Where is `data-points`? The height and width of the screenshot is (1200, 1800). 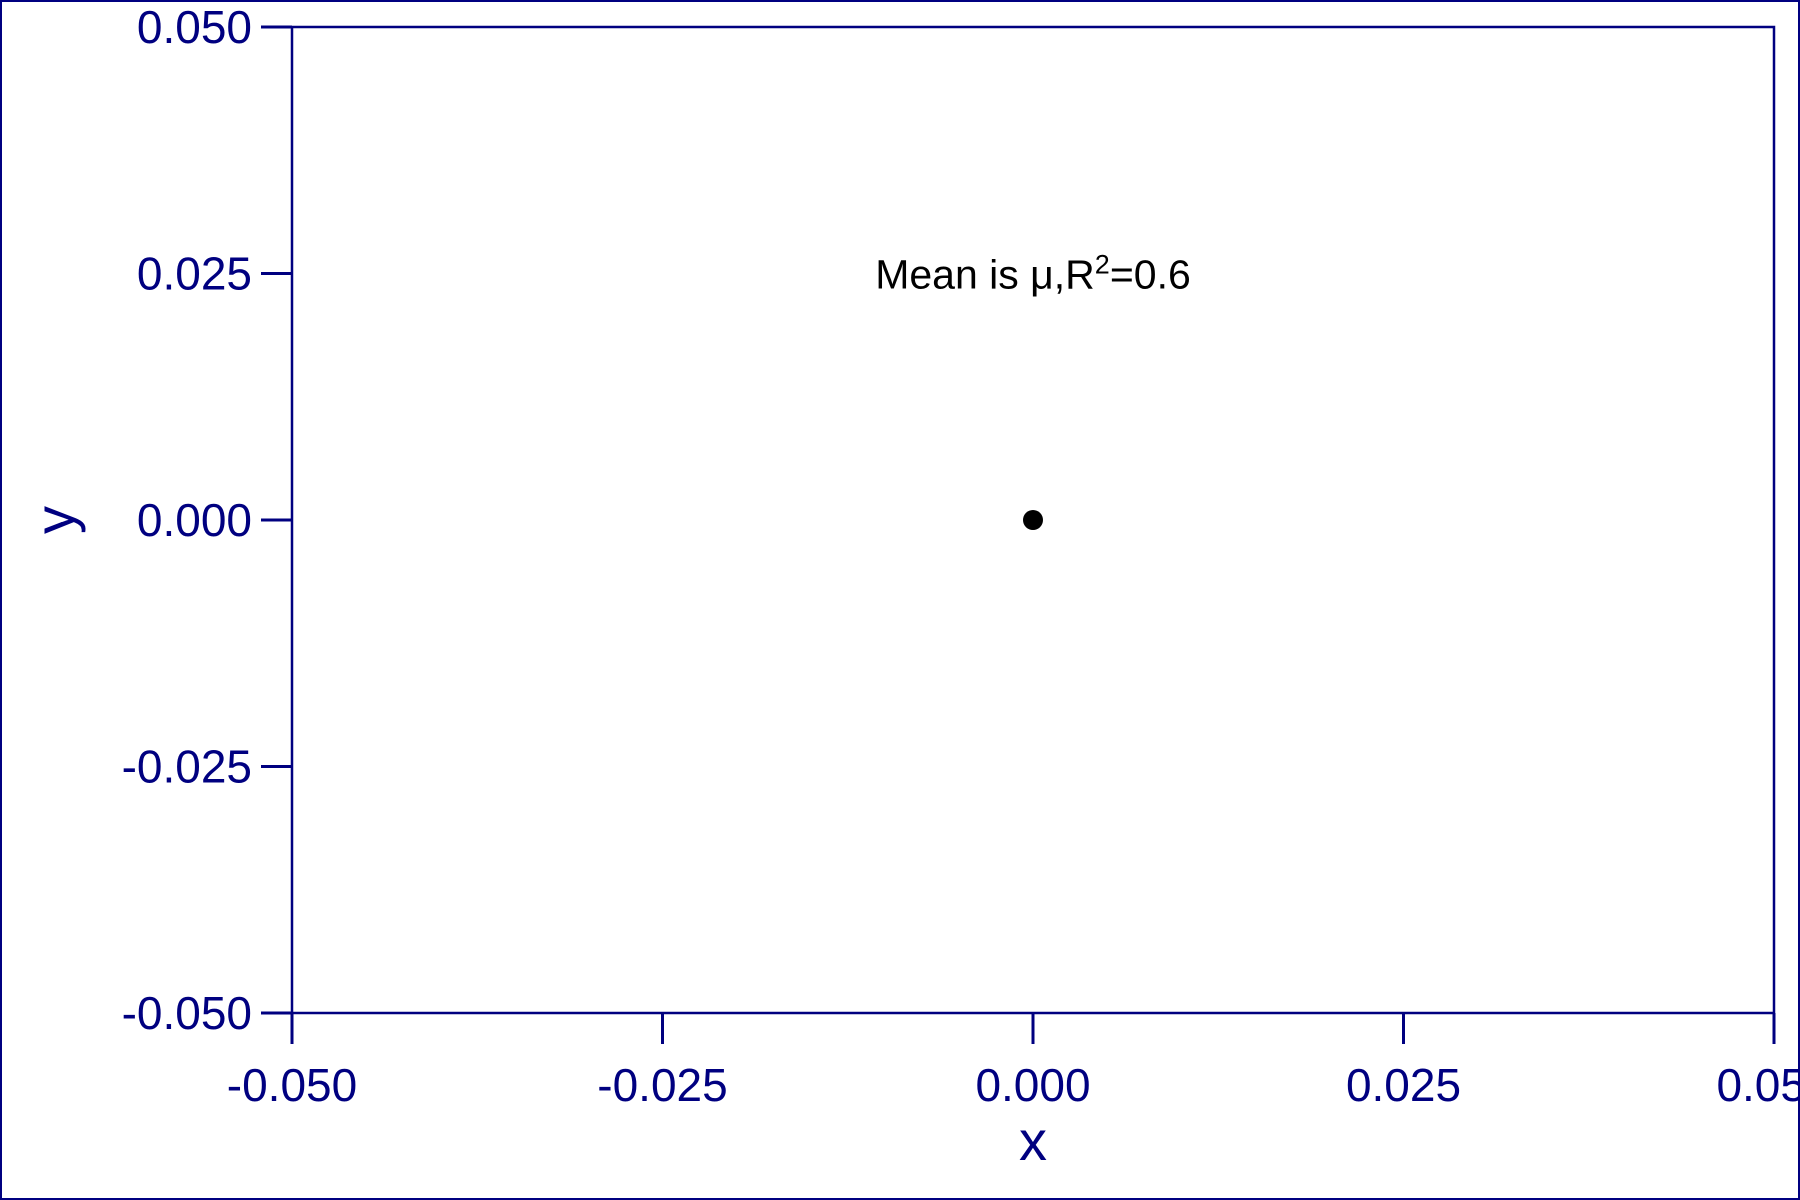 data-points is located at coordinates (1033, 520).